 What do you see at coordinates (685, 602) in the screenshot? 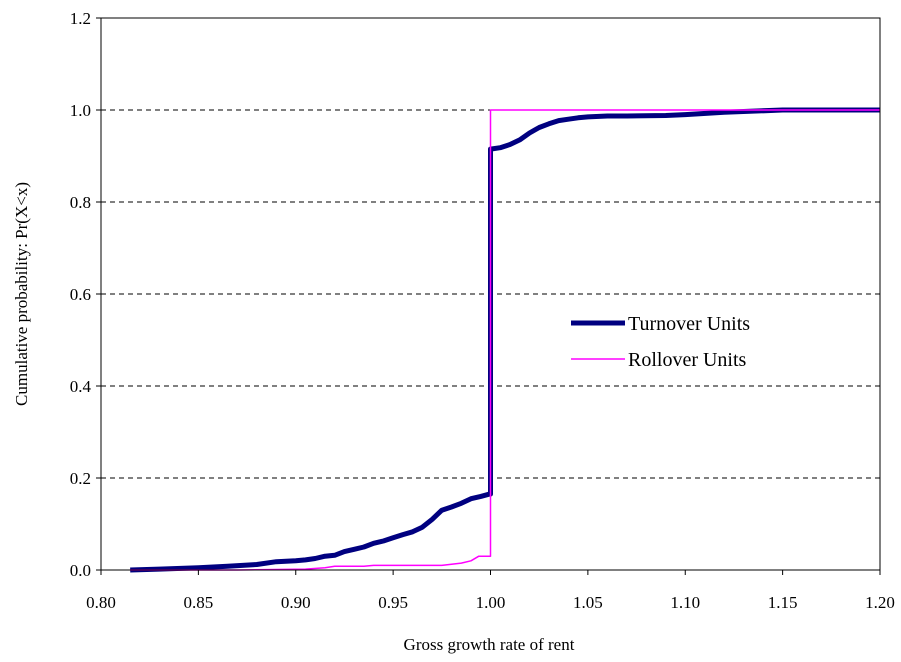
I see `x-tick-label: 1.10` at bounding box center [685, 602].